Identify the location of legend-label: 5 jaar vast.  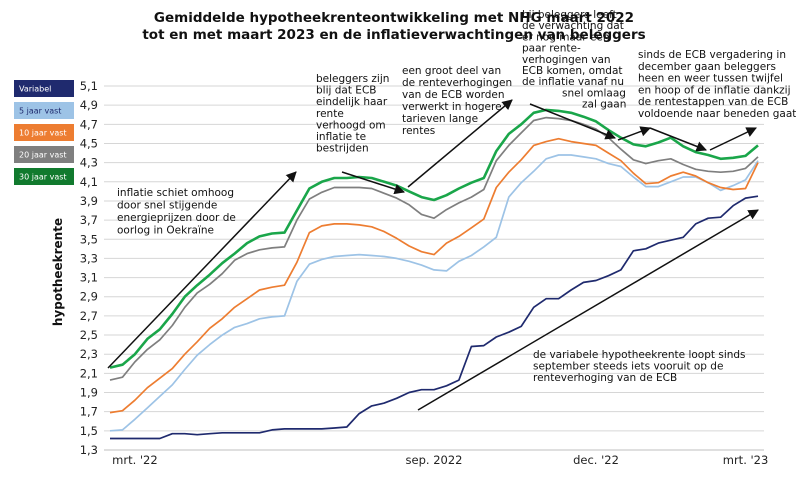
(40, 111).